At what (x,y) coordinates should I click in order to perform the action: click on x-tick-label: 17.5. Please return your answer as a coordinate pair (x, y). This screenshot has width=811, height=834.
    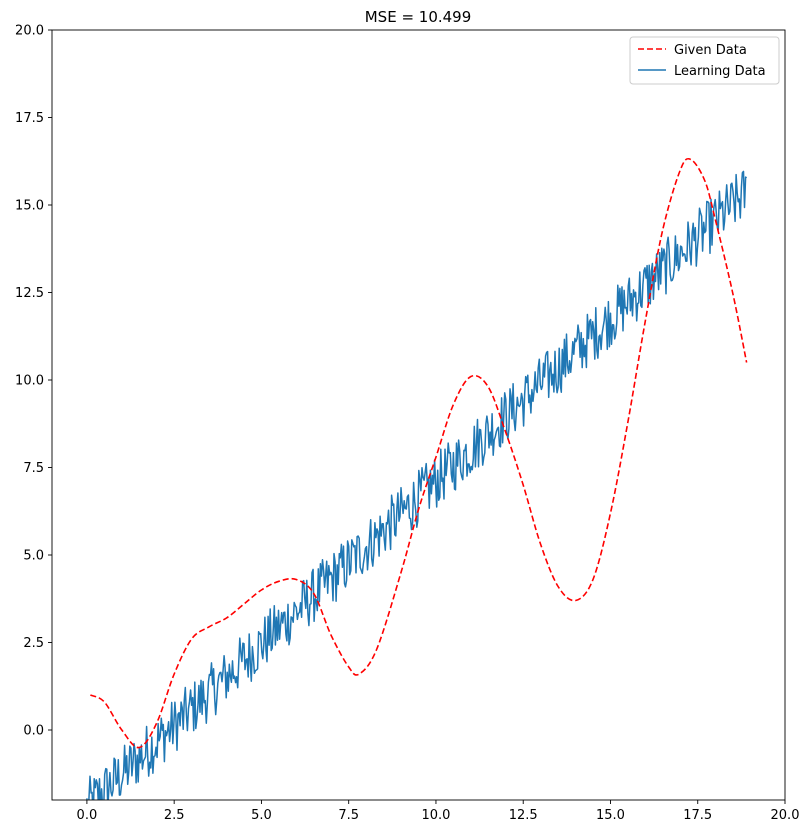
    Looking at the image, I should click on (697, 815).